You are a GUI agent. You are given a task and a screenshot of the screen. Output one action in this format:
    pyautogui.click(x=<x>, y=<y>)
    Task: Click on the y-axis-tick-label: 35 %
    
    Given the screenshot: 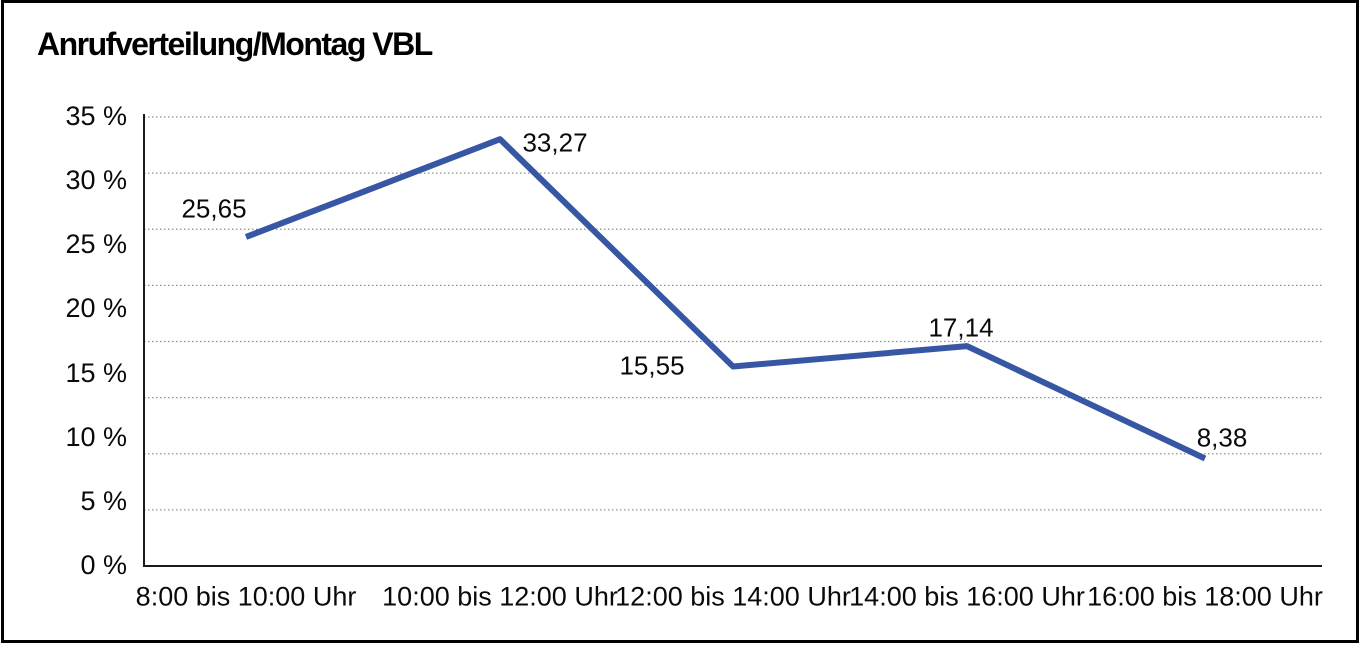 What is the action you would take?
    pyautogui.click(x=96, y=115)
    